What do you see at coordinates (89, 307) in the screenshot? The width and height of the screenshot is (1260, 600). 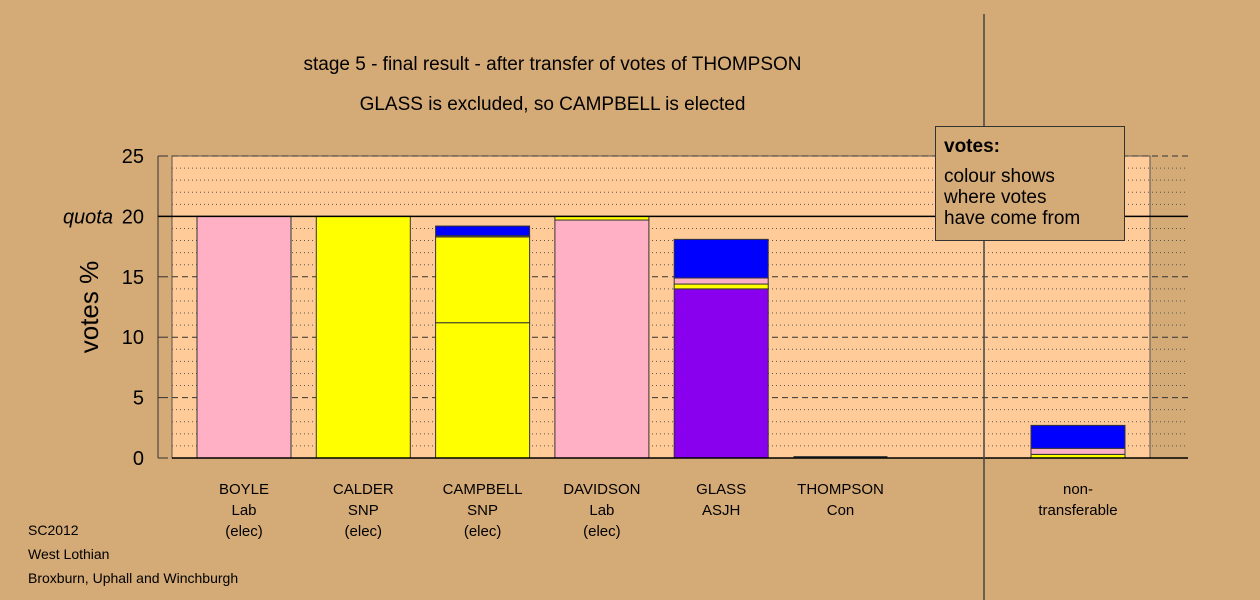 I see `y-axis-label: votes %` at bounding box center [89, 307].